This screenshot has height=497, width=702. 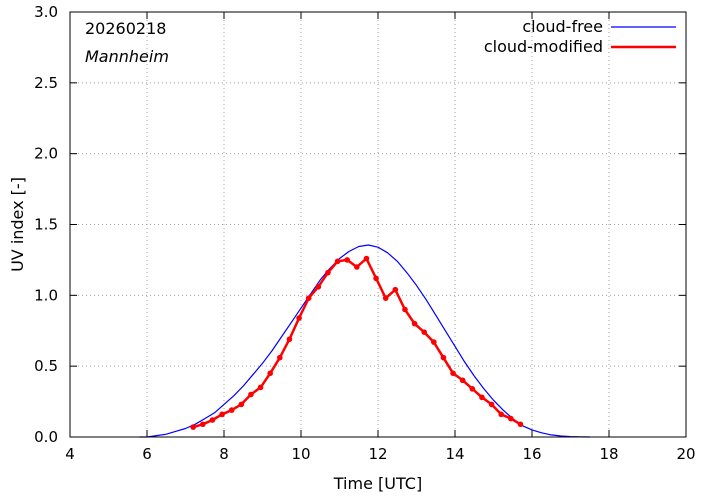 I want to click on y-tick-label: 2.0, so click(x=46, y=154).